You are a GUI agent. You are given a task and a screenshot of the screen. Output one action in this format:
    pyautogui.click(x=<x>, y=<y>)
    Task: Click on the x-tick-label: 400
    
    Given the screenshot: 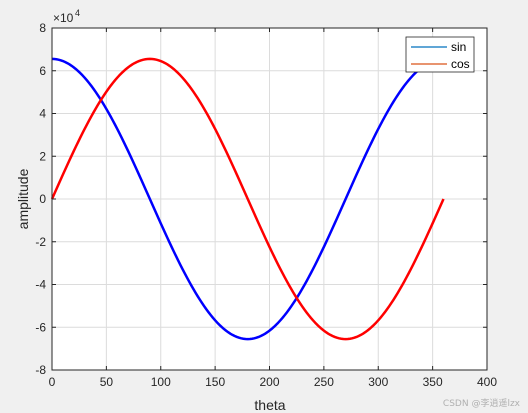 What is the action you would take?
    pyautogui.click(x=487, y=382)
    